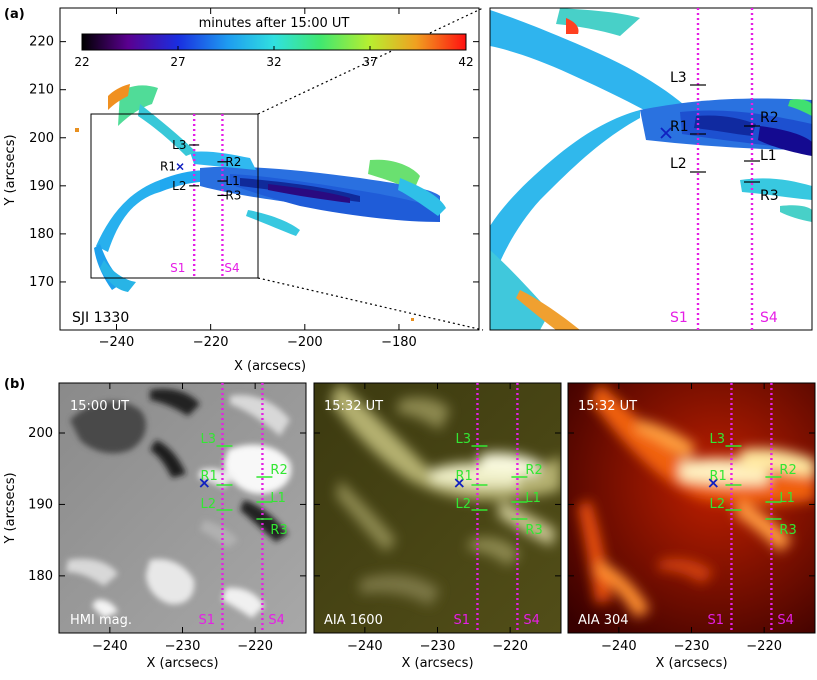 This screenshot has height=680, width=817. What do you see at coordinates (40, 576) in the screenshot?
I see `b-y-tick-label: 180` at bounding box center [40, 576].